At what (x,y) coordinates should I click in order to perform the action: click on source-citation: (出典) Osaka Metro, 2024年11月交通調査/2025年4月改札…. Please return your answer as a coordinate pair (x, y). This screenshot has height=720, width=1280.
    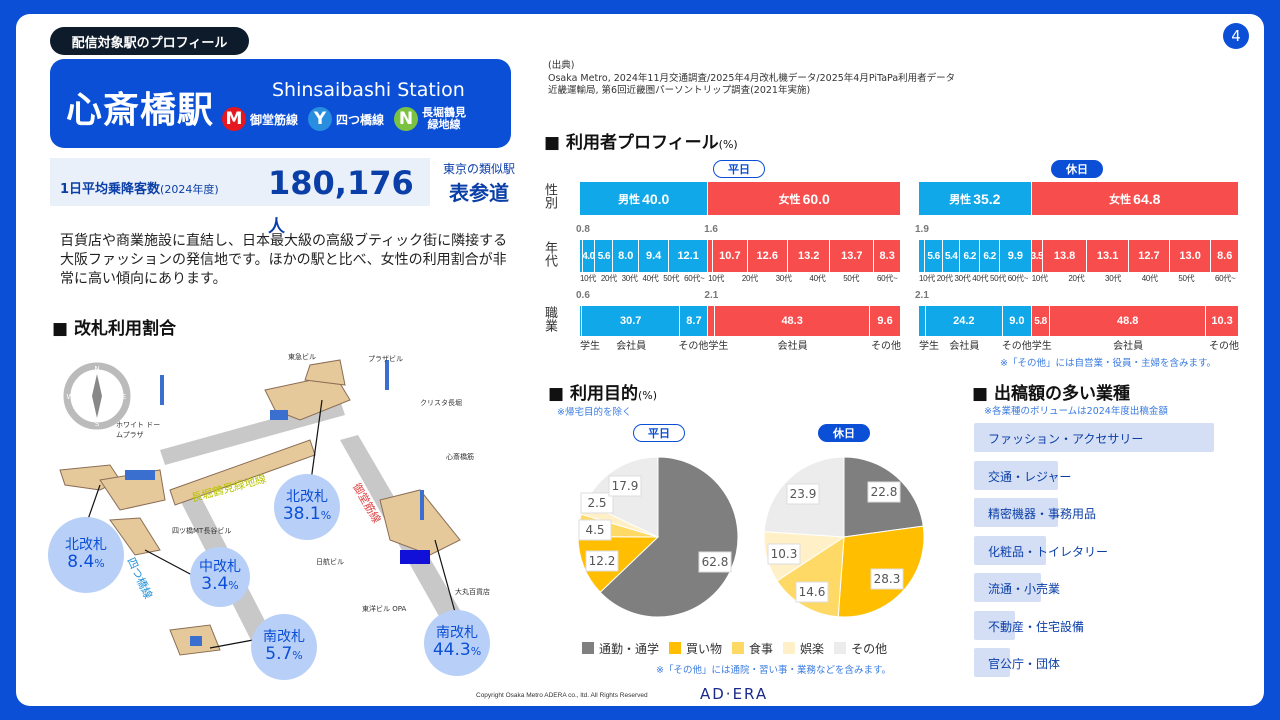
    Looking at the image, I should click on (751, 79).